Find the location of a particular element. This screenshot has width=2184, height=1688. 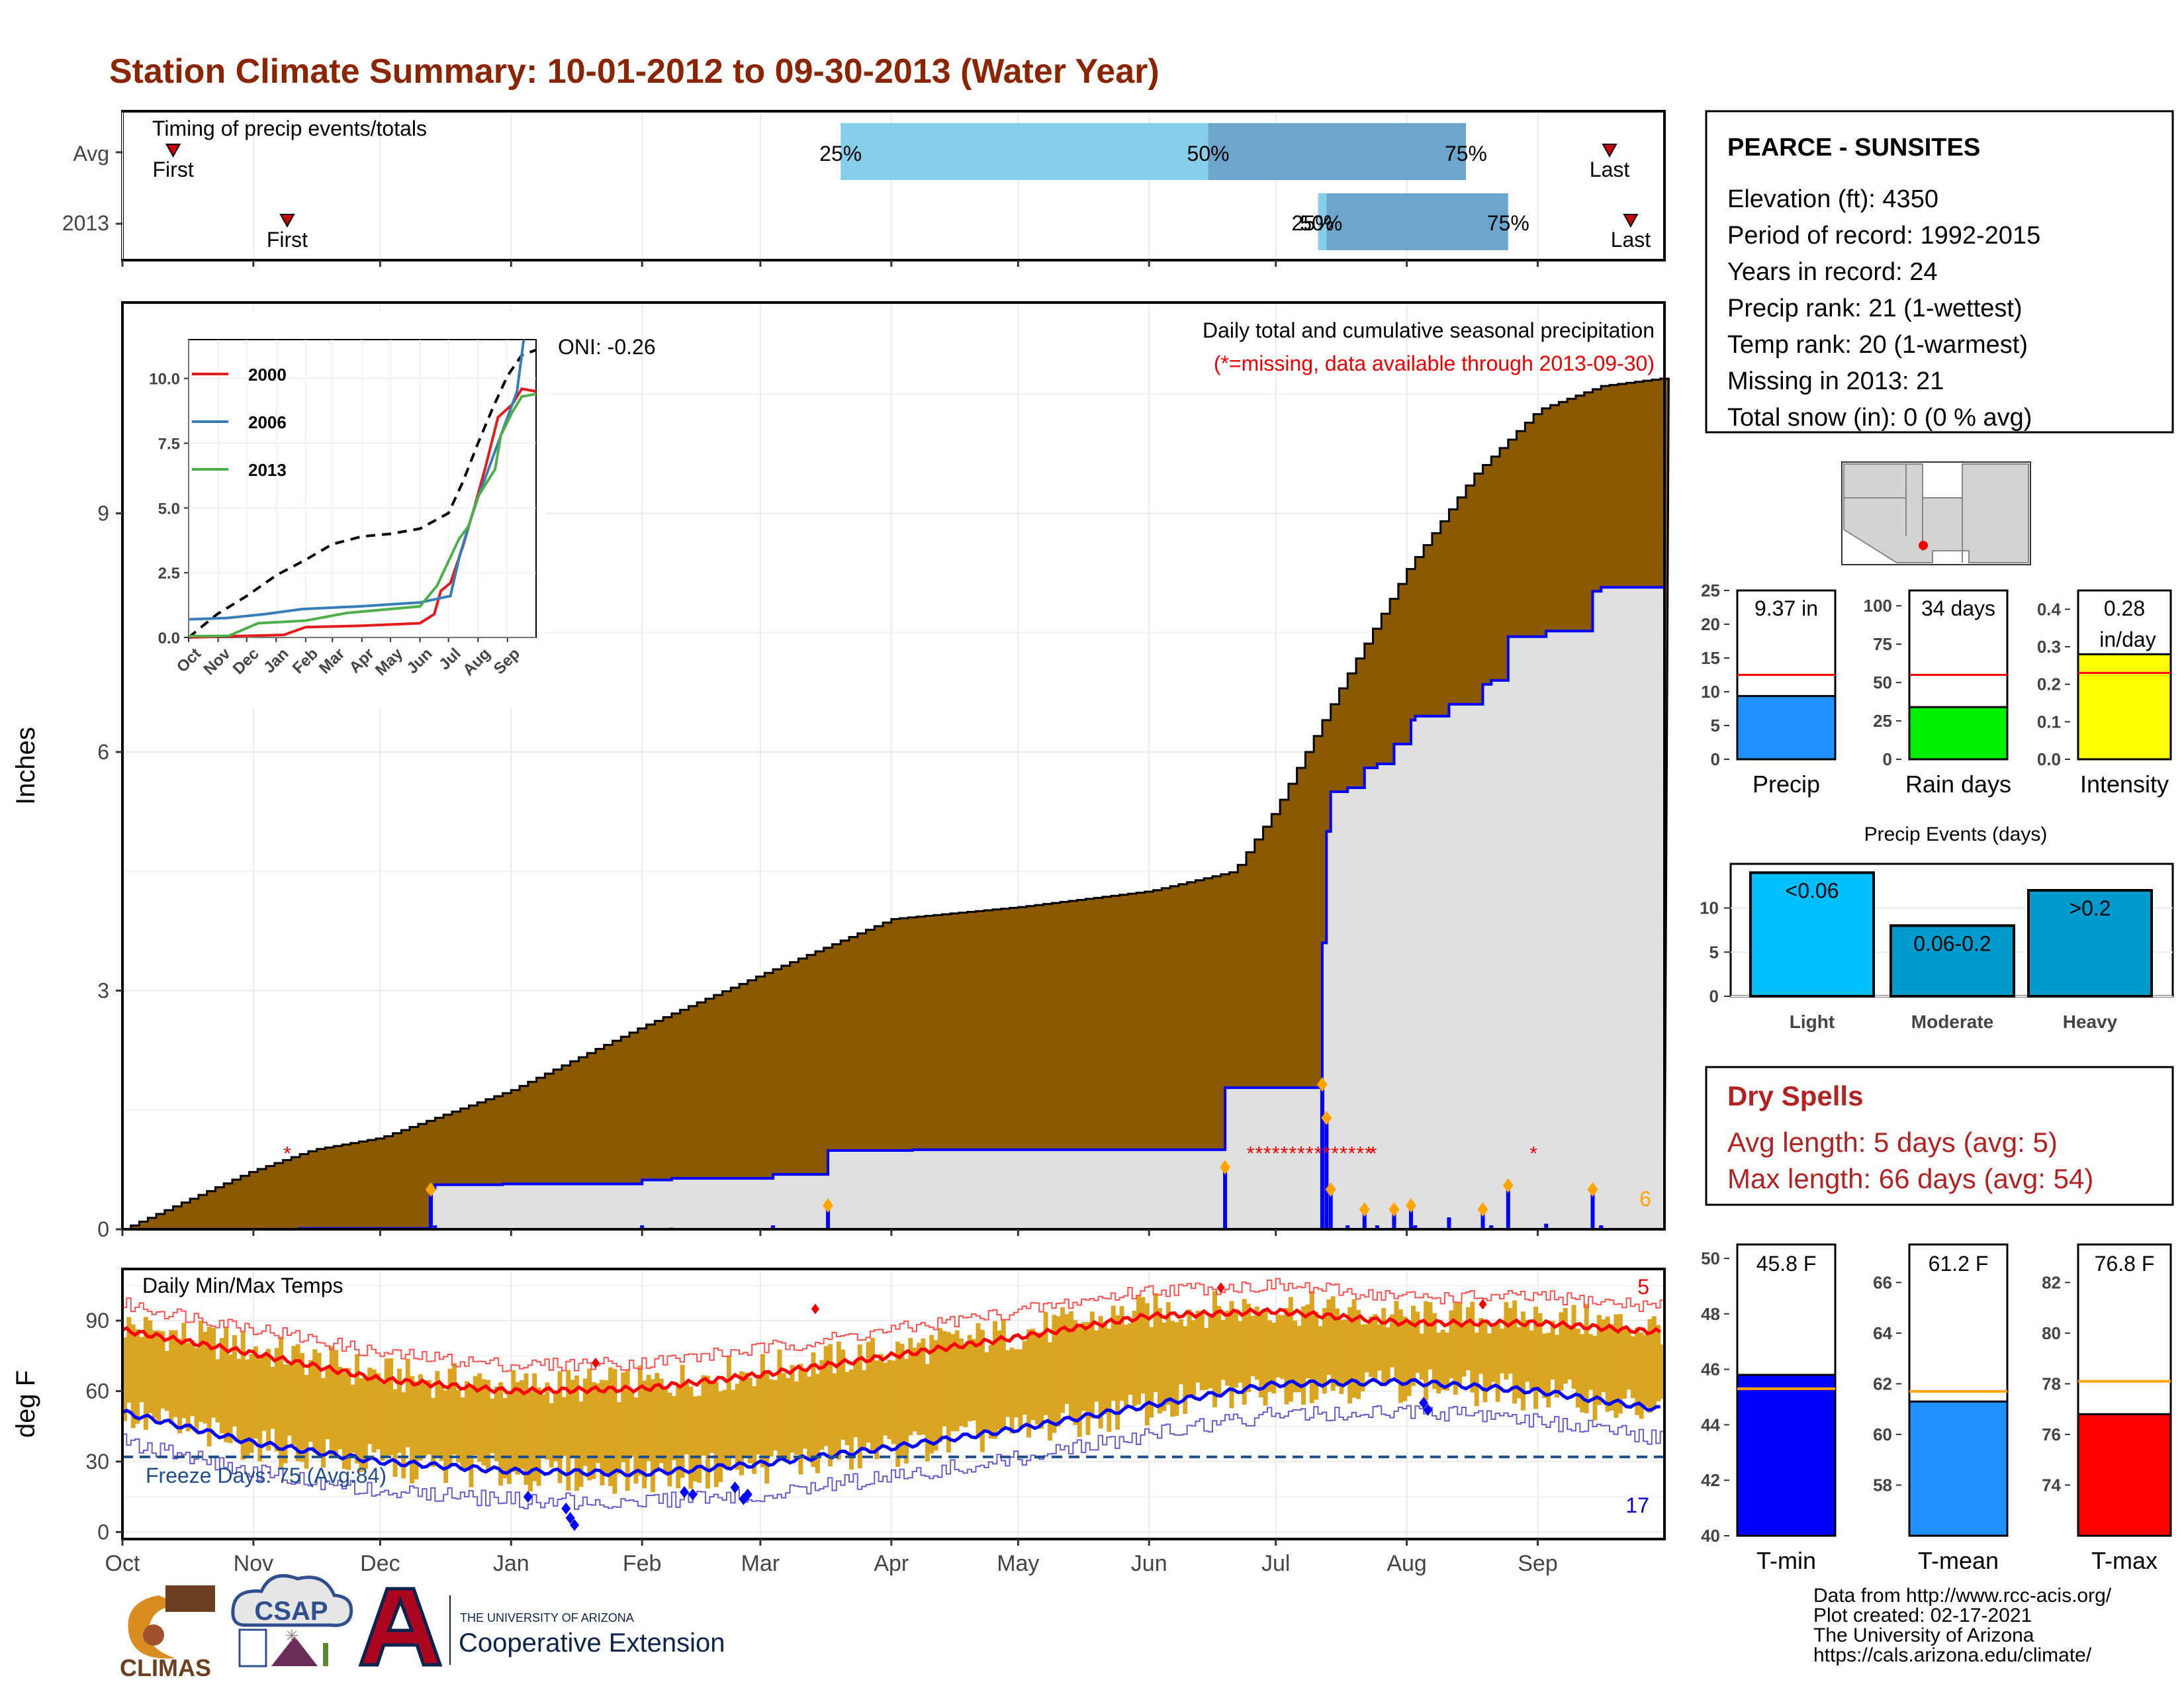

month-tick-label: Jan is located at coordinates (511, 1563).